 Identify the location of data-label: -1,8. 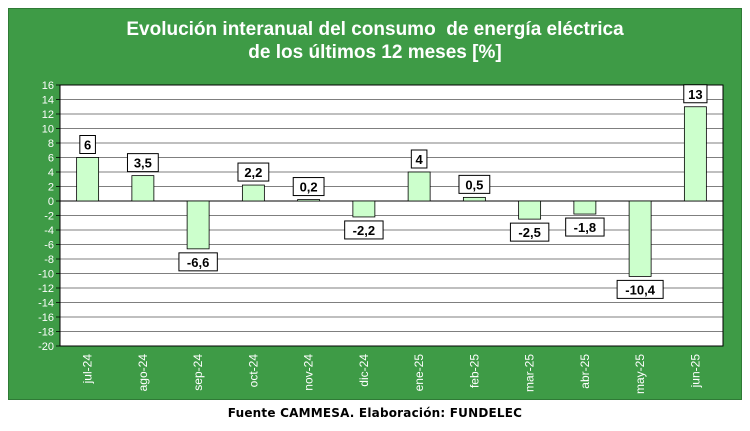
(585, 227).